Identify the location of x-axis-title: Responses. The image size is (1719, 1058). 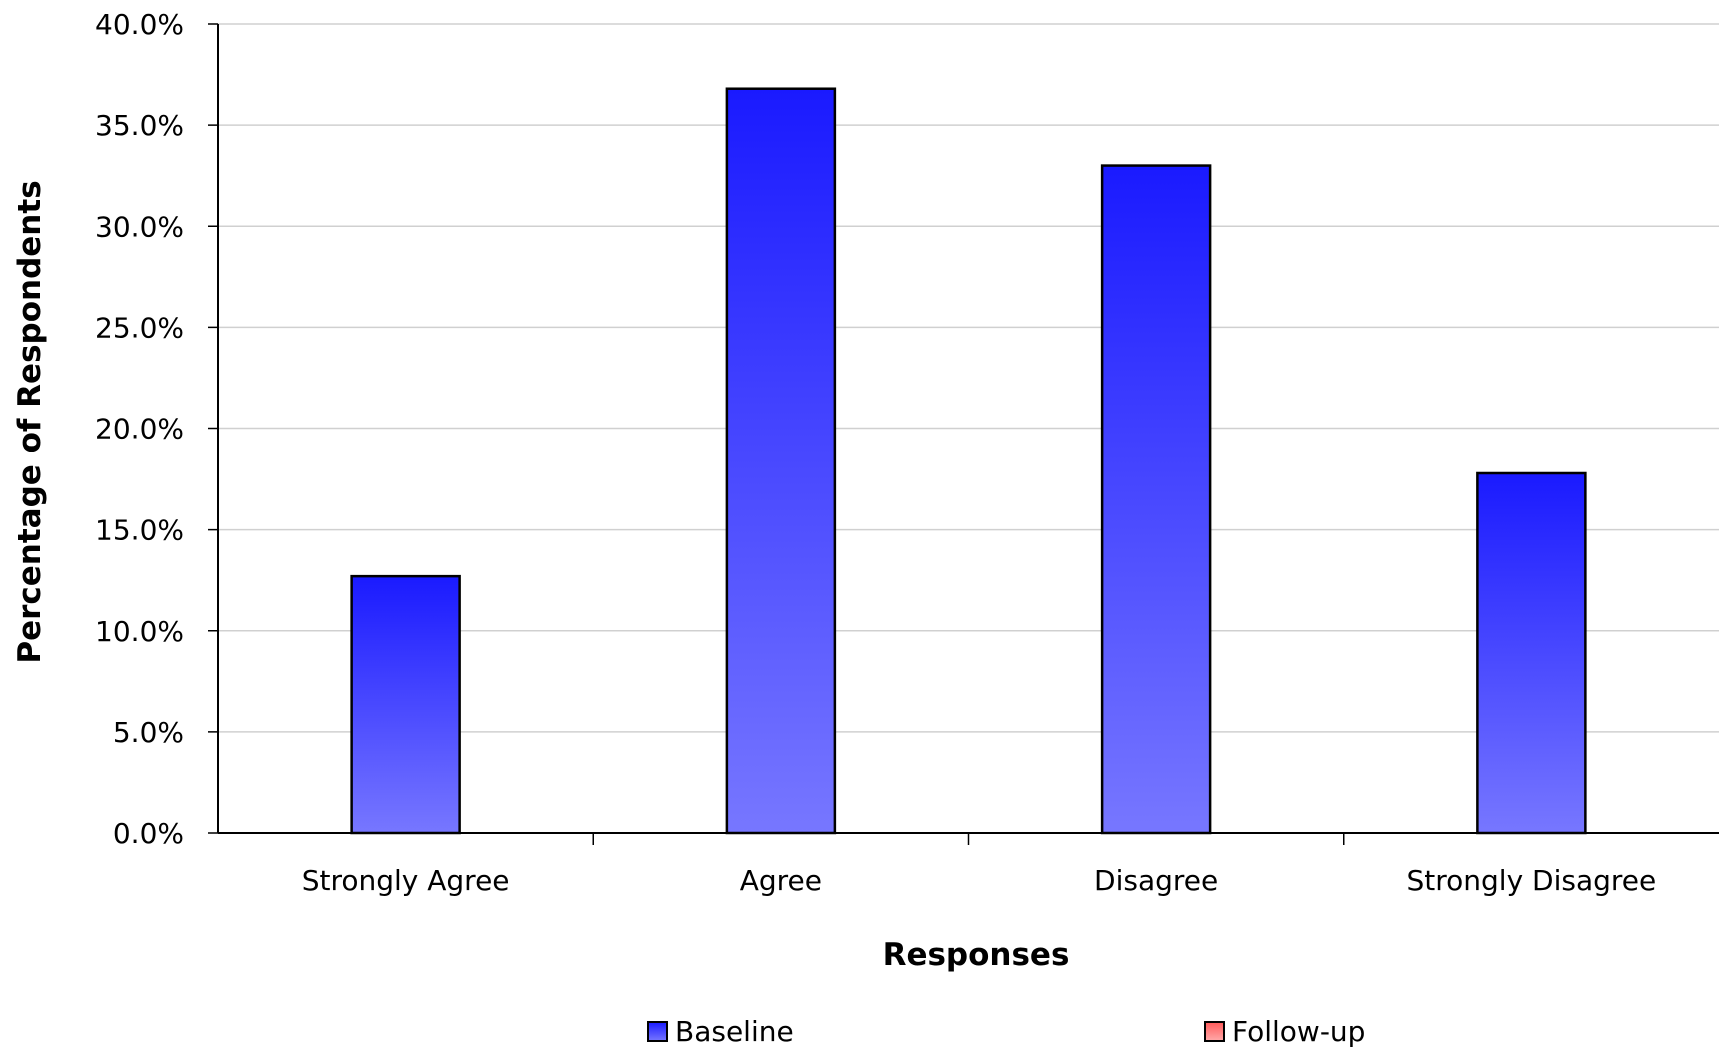
(976, 955).